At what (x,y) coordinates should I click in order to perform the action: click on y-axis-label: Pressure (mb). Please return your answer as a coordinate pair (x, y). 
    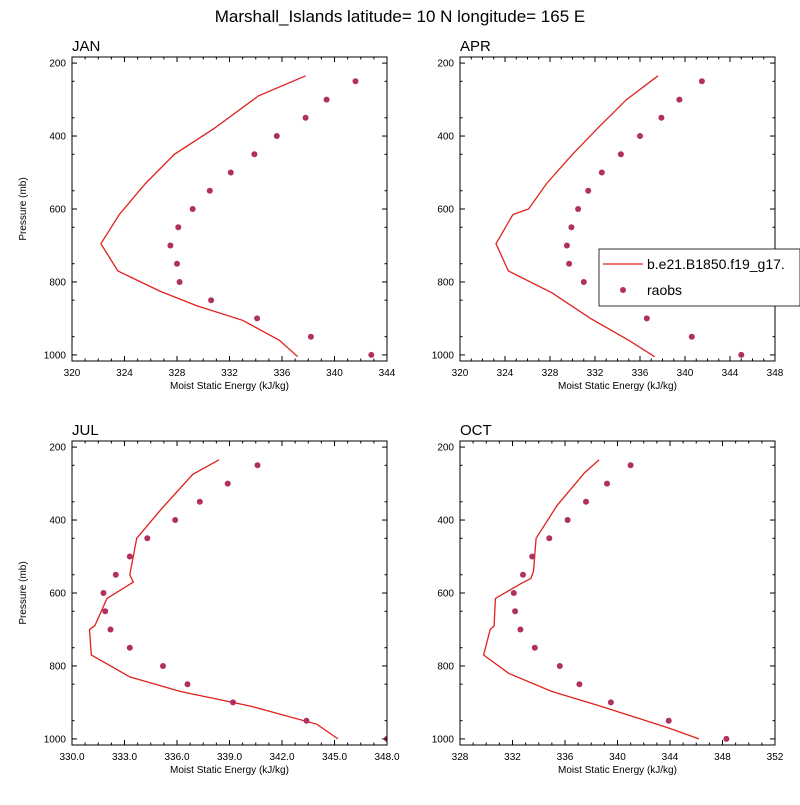
    Looking at the image, I should click on (23, 592).